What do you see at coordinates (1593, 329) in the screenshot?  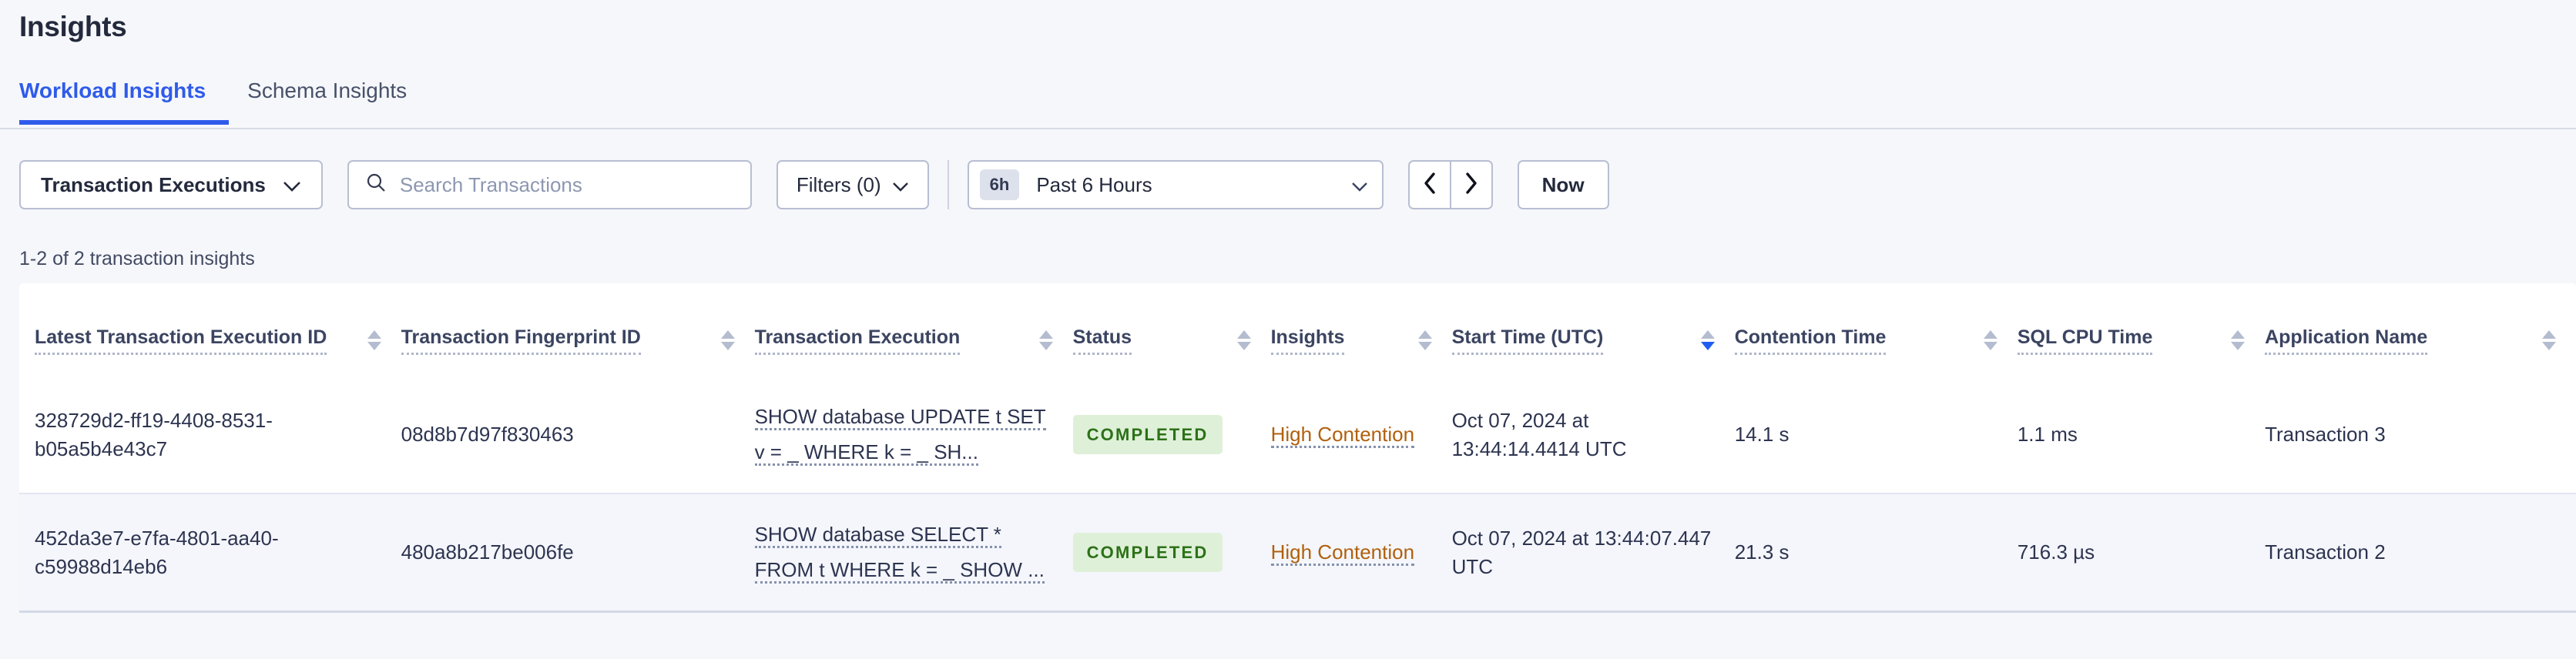 I see `column-header-start-time-utc: Start Time (UTC)` at bounding box center [1593, 329].